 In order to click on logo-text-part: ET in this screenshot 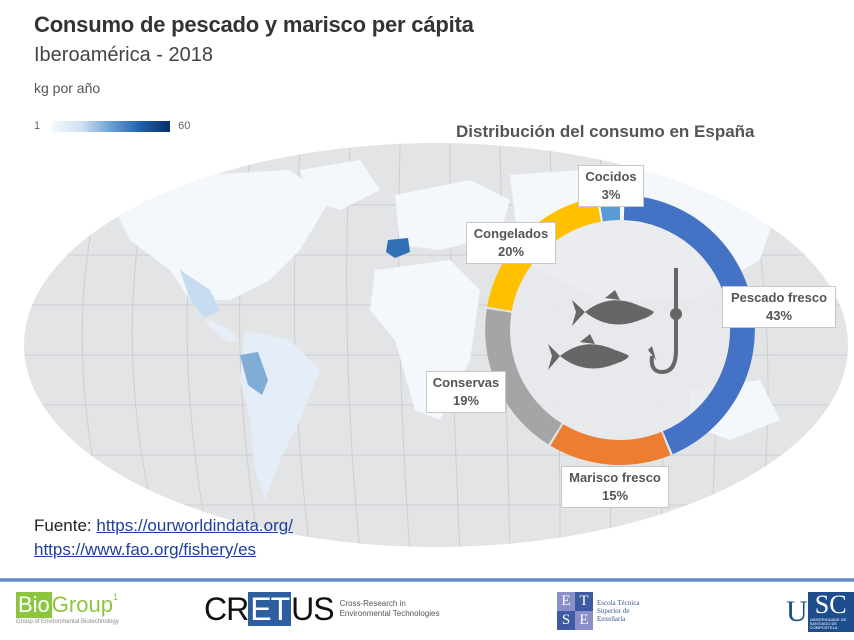, I will do `click(270, 609)`.